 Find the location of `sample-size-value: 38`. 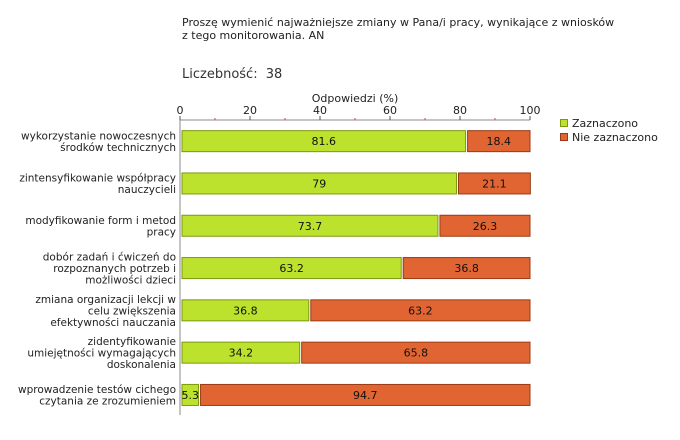

sample-size-value: 38 is located at coordinates (274, 74).